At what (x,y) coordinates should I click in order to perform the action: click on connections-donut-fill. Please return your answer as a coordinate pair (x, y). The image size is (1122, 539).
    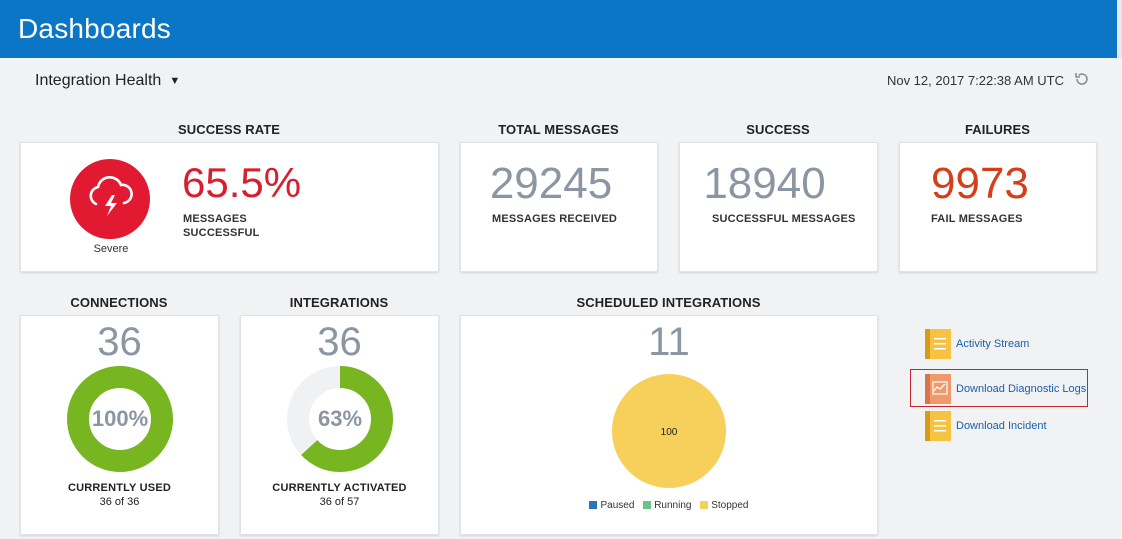
    Looking at the image, I should click on (120, 419).